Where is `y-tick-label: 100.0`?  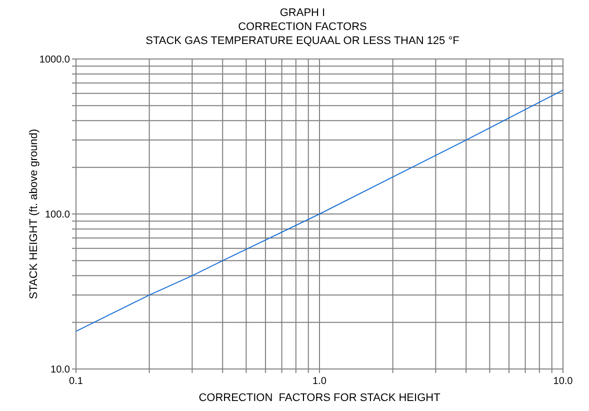
y-tick-label: 100.0 is located at coordinates (57, 215).